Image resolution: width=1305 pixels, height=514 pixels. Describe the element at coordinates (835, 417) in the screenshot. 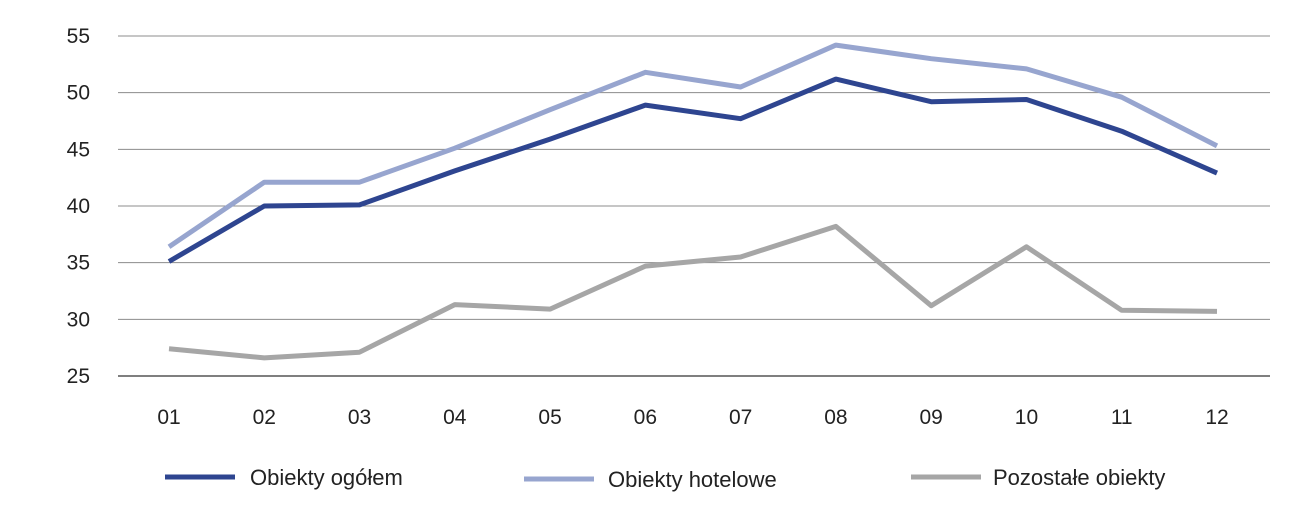

I see `x-tick-label: 08` at that location.